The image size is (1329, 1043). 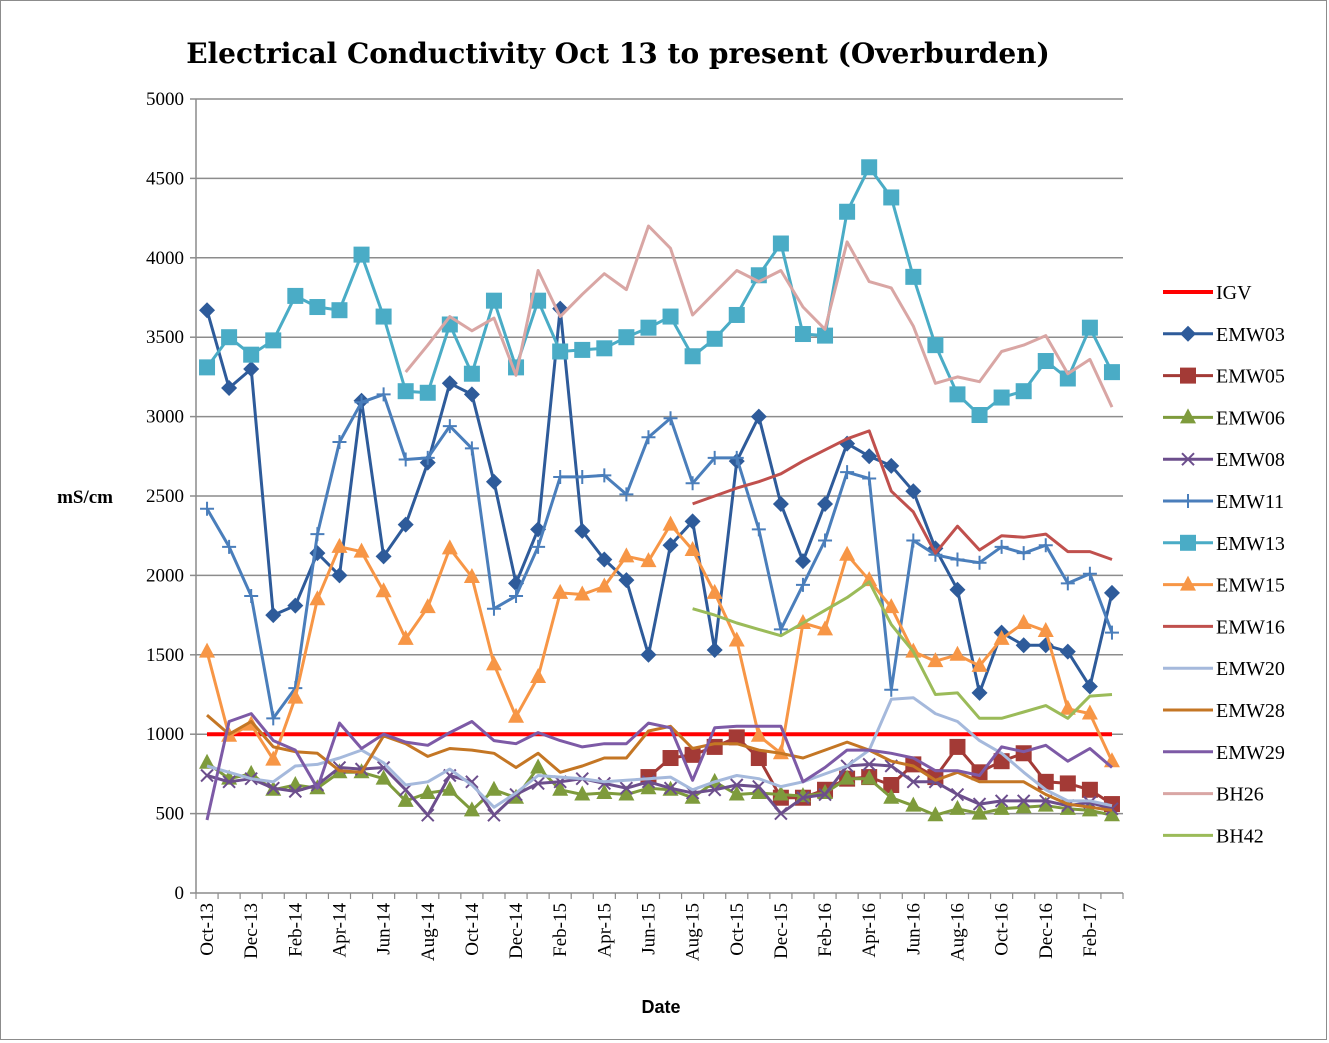 I want to click on y-tick-label: 2000, so click(x=165, y=575).